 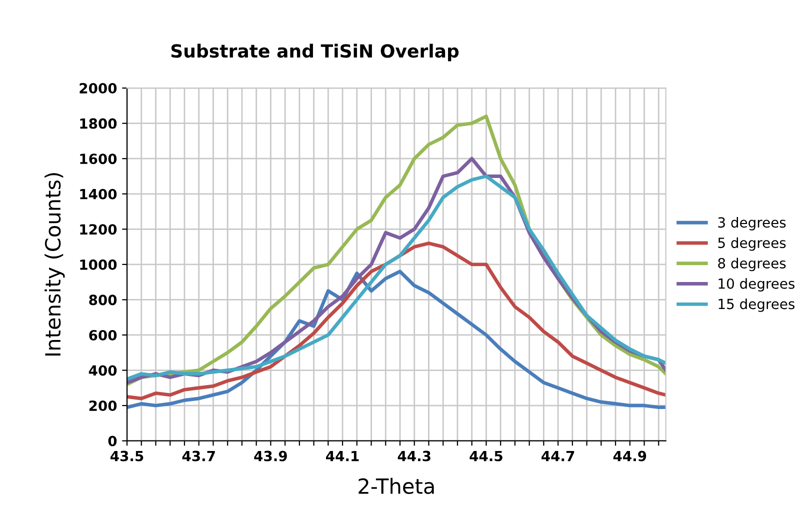 I want to click on x-tick-label: 44.9, so click(x=629, y=456).